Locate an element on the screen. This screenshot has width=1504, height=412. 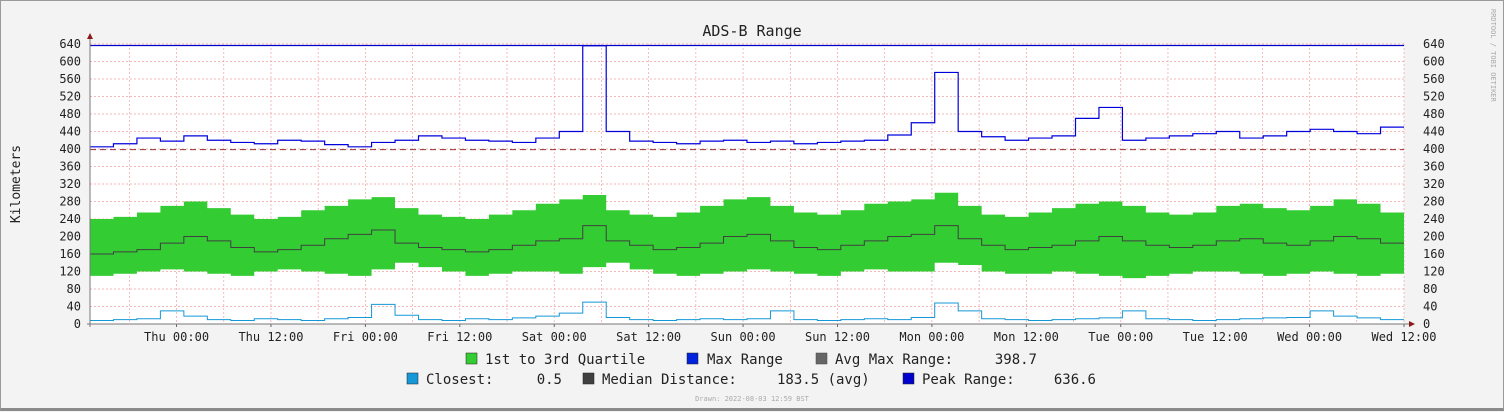
y-tick-label-left: 200 is located at coordinates (70, 237).